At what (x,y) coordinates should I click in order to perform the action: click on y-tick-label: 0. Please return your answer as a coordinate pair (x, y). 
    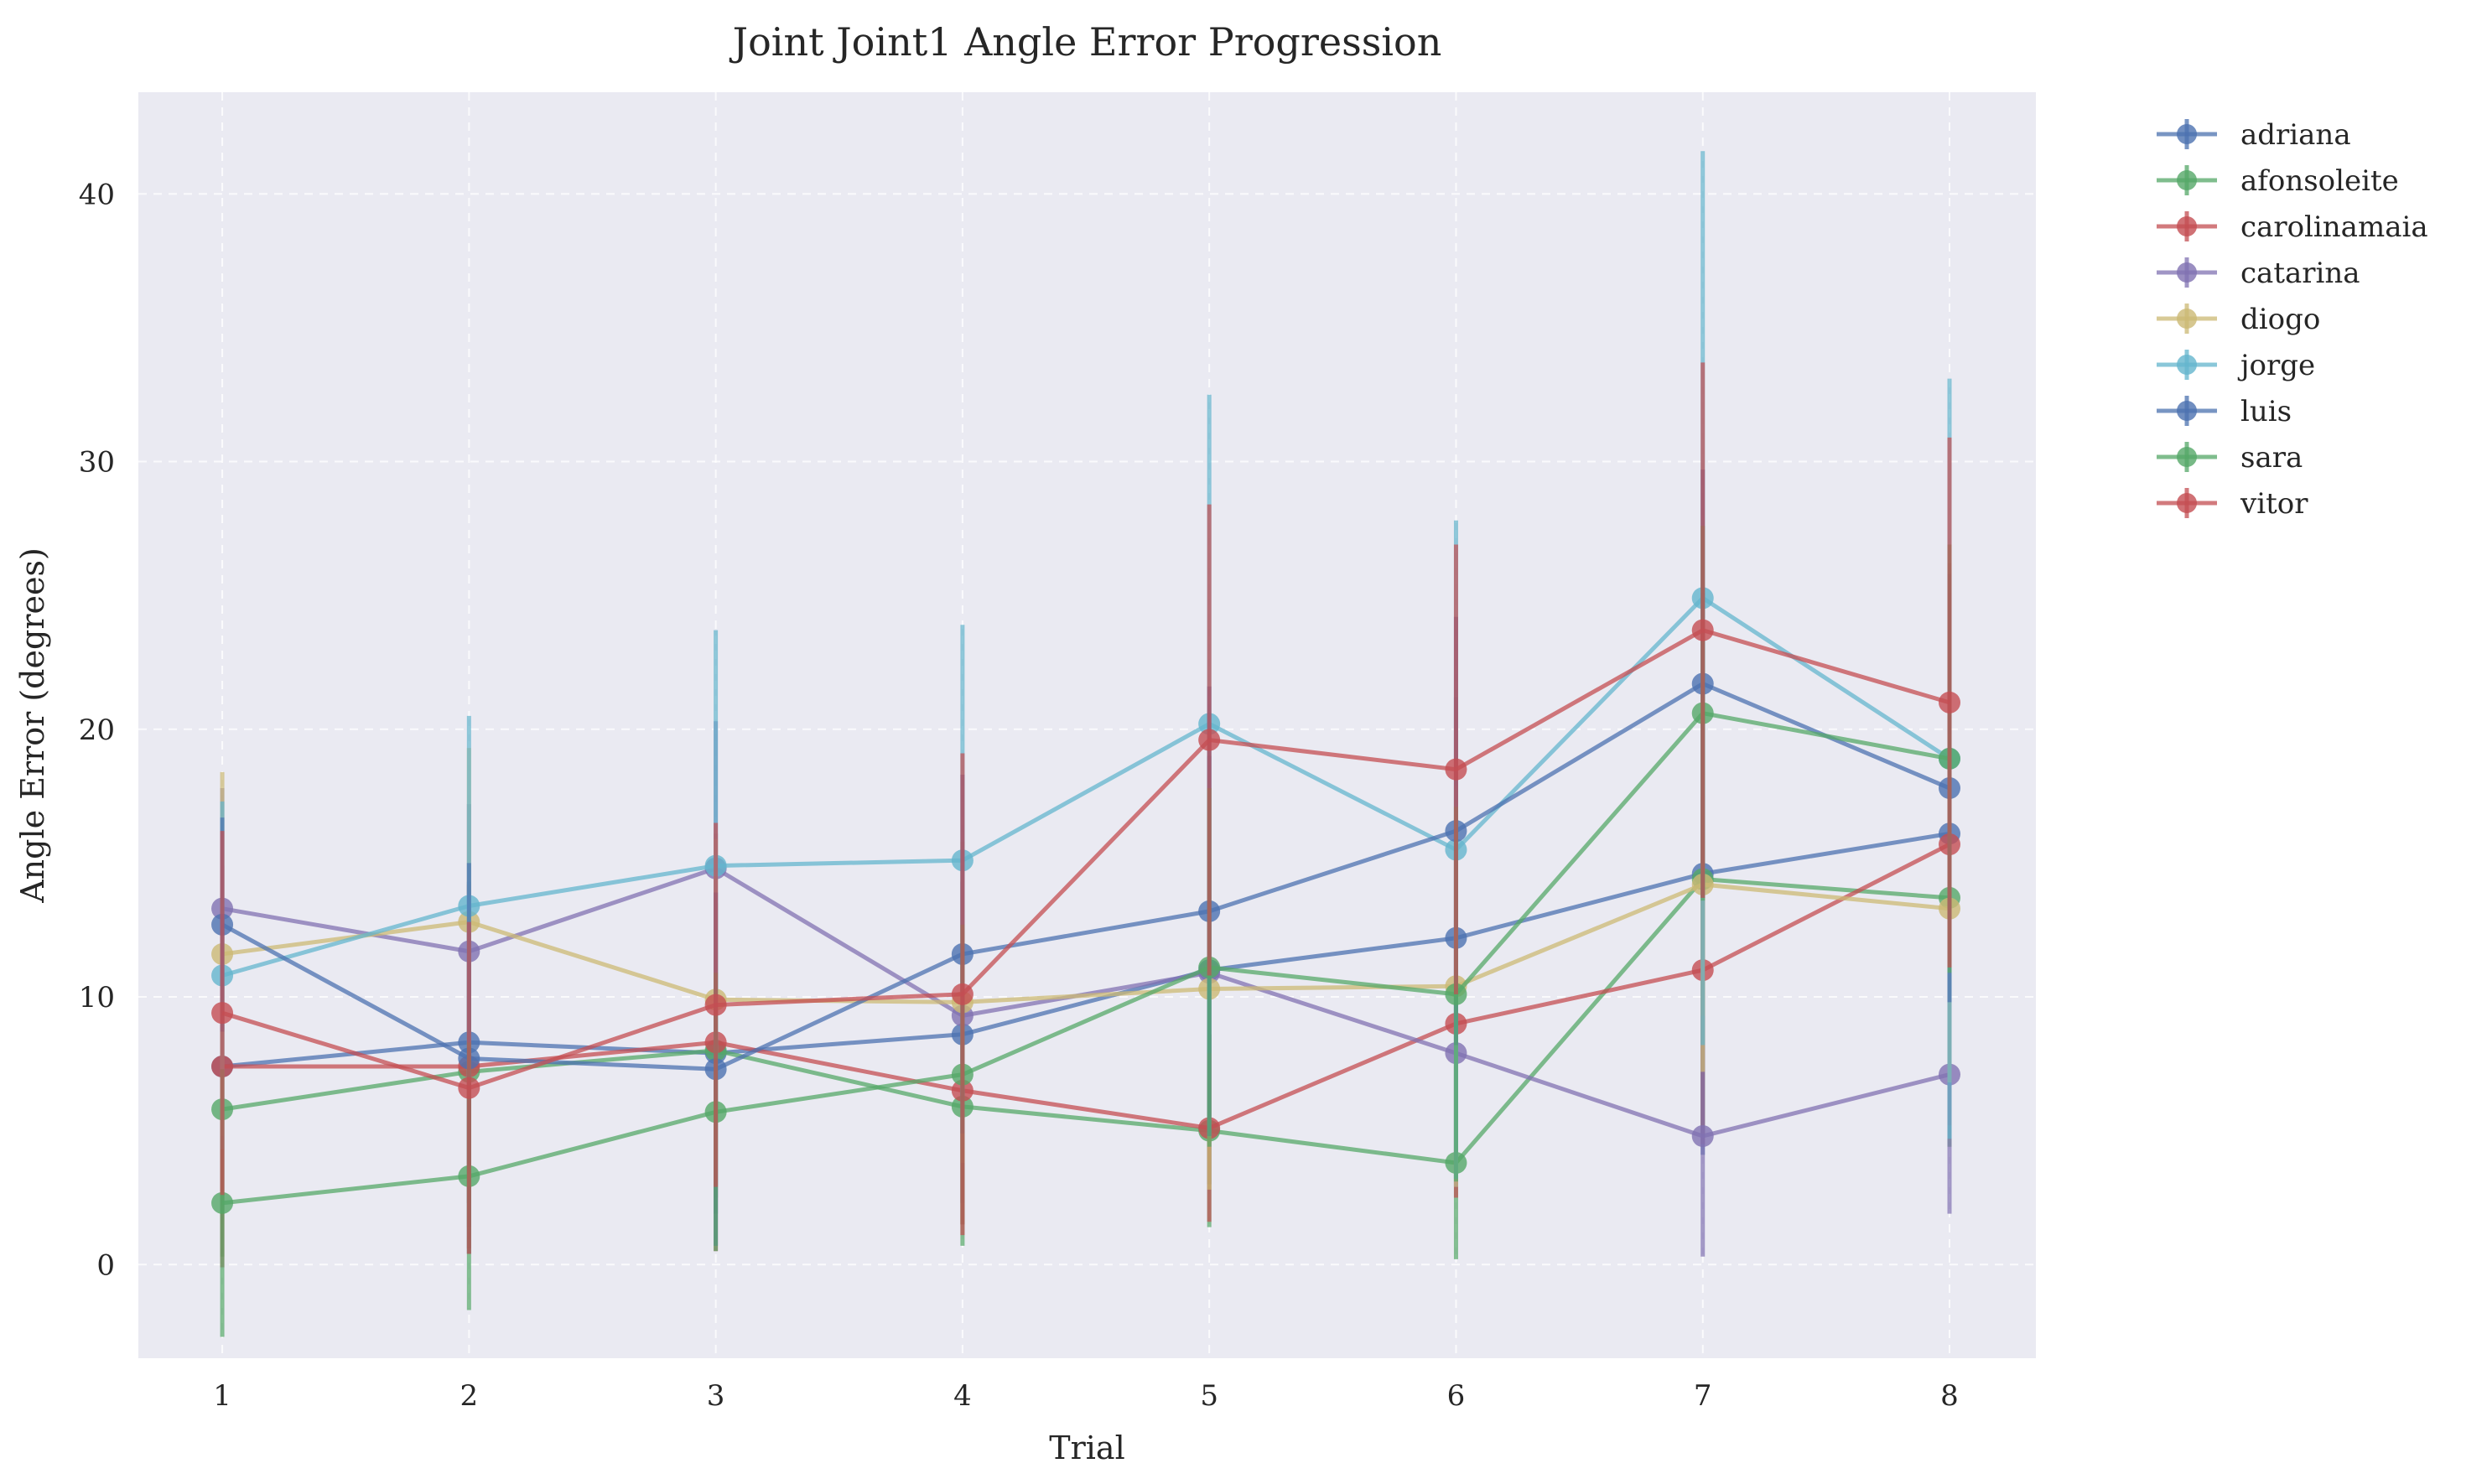
    Looking at the image, I should click on (106, 1265).